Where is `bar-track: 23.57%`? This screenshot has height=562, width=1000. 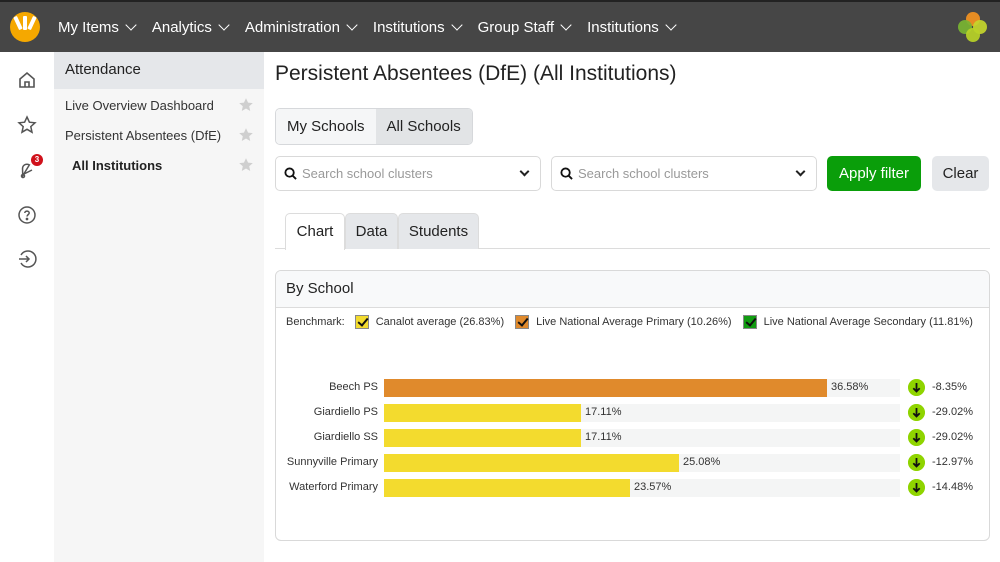 bar-track: 23.57% is located at coordinates (642, 488).